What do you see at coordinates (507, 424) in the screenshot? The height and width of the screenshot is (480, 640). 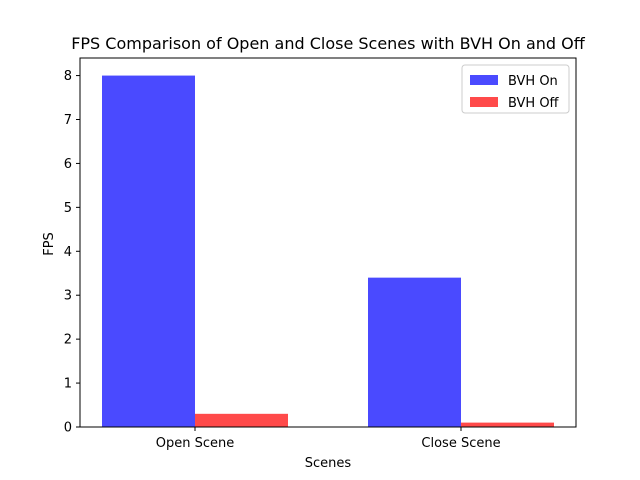 I see `bar-bvh-off-close-scene` at bounding box center [507, 424].